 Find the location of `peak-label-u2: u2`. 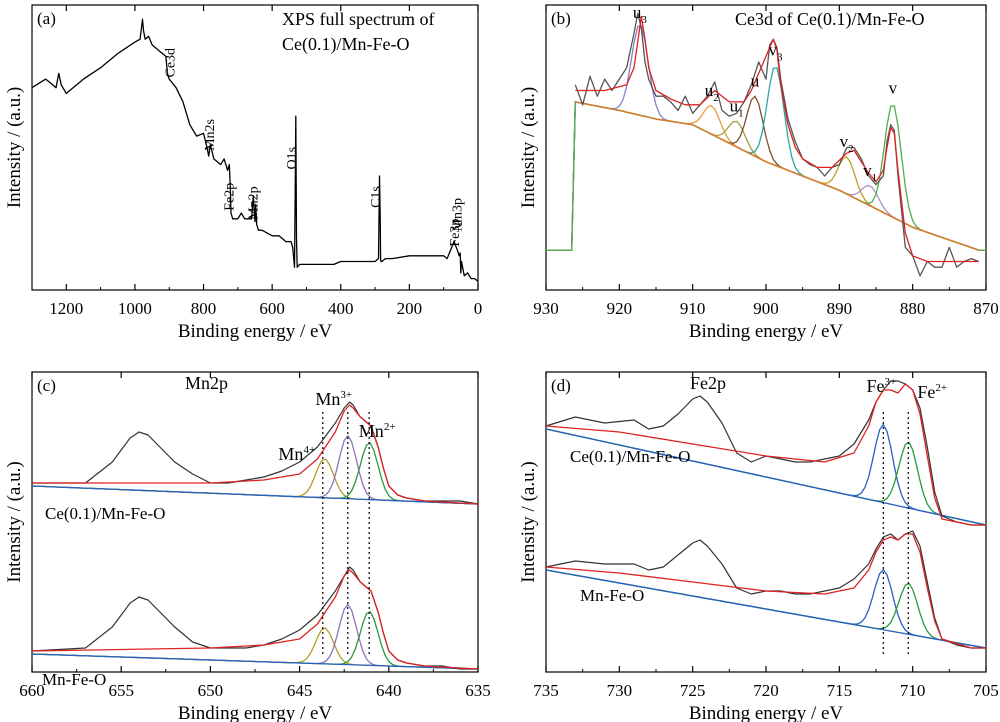

peak-label-u2: u2 is located at coordinates (712, 92).